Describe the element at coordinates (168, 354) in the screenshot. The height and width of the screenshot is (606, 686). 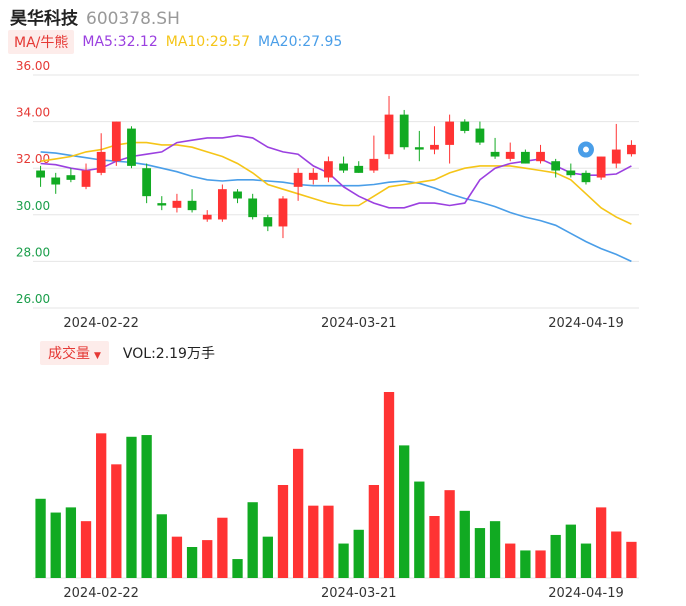
I see `volume-value: VOL:2.19万手` at that location.